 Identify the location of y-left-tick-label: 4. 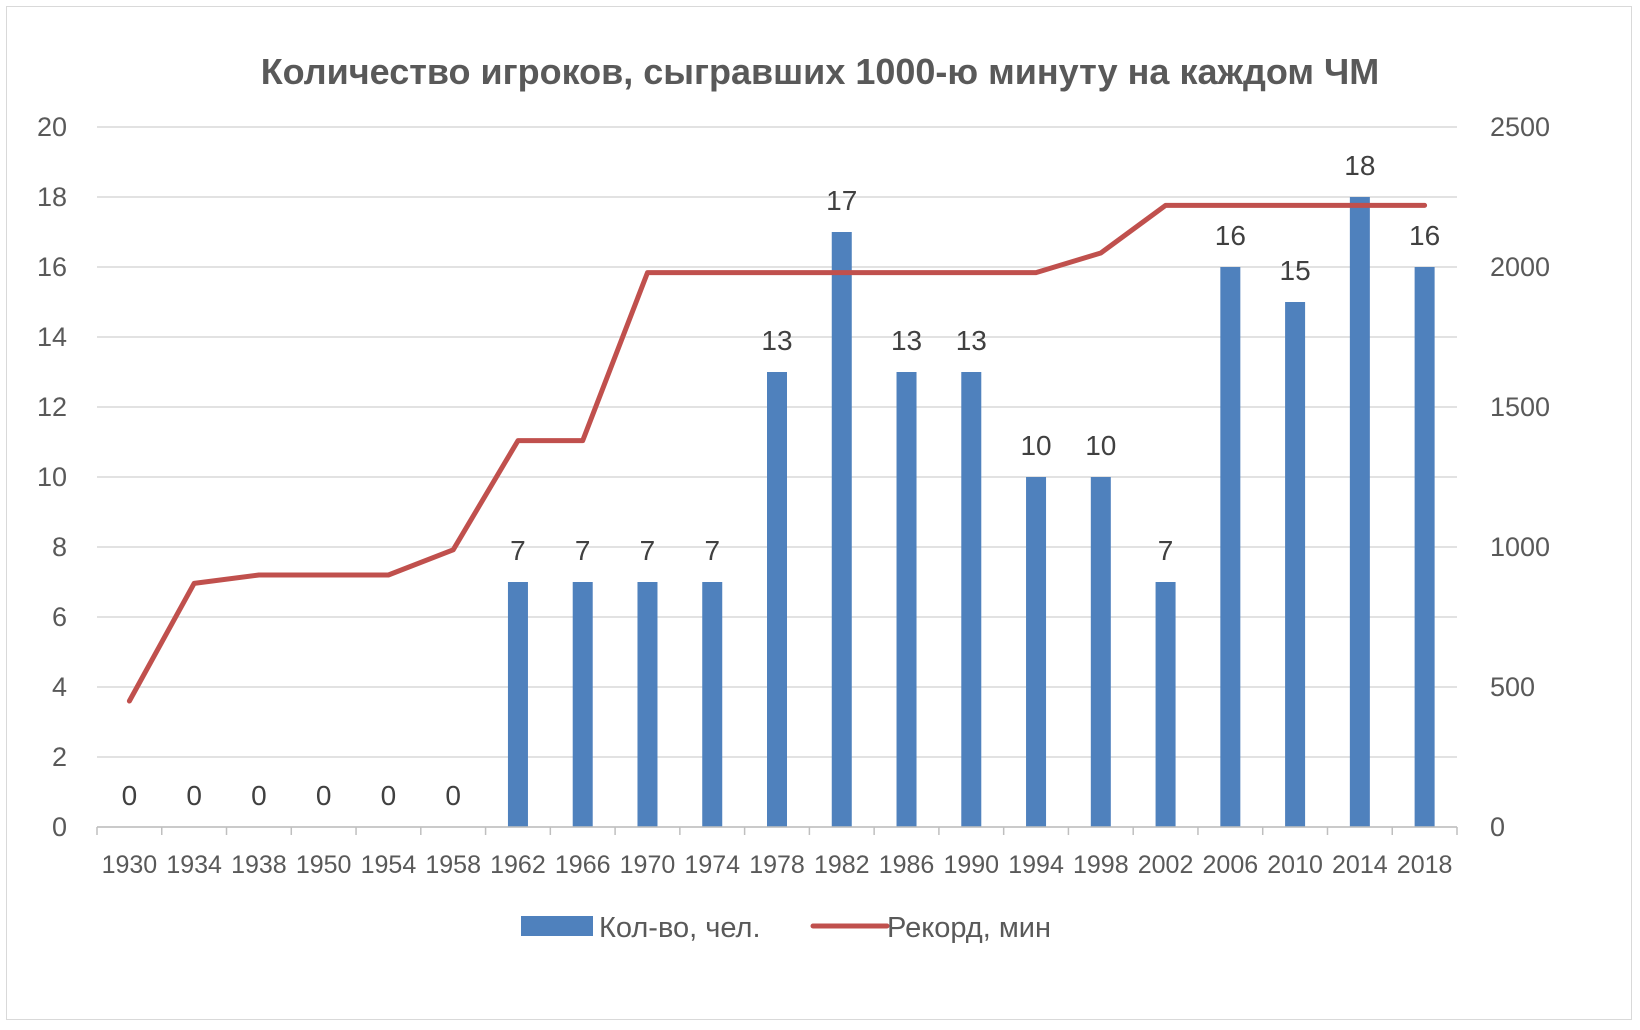
(59, 687).